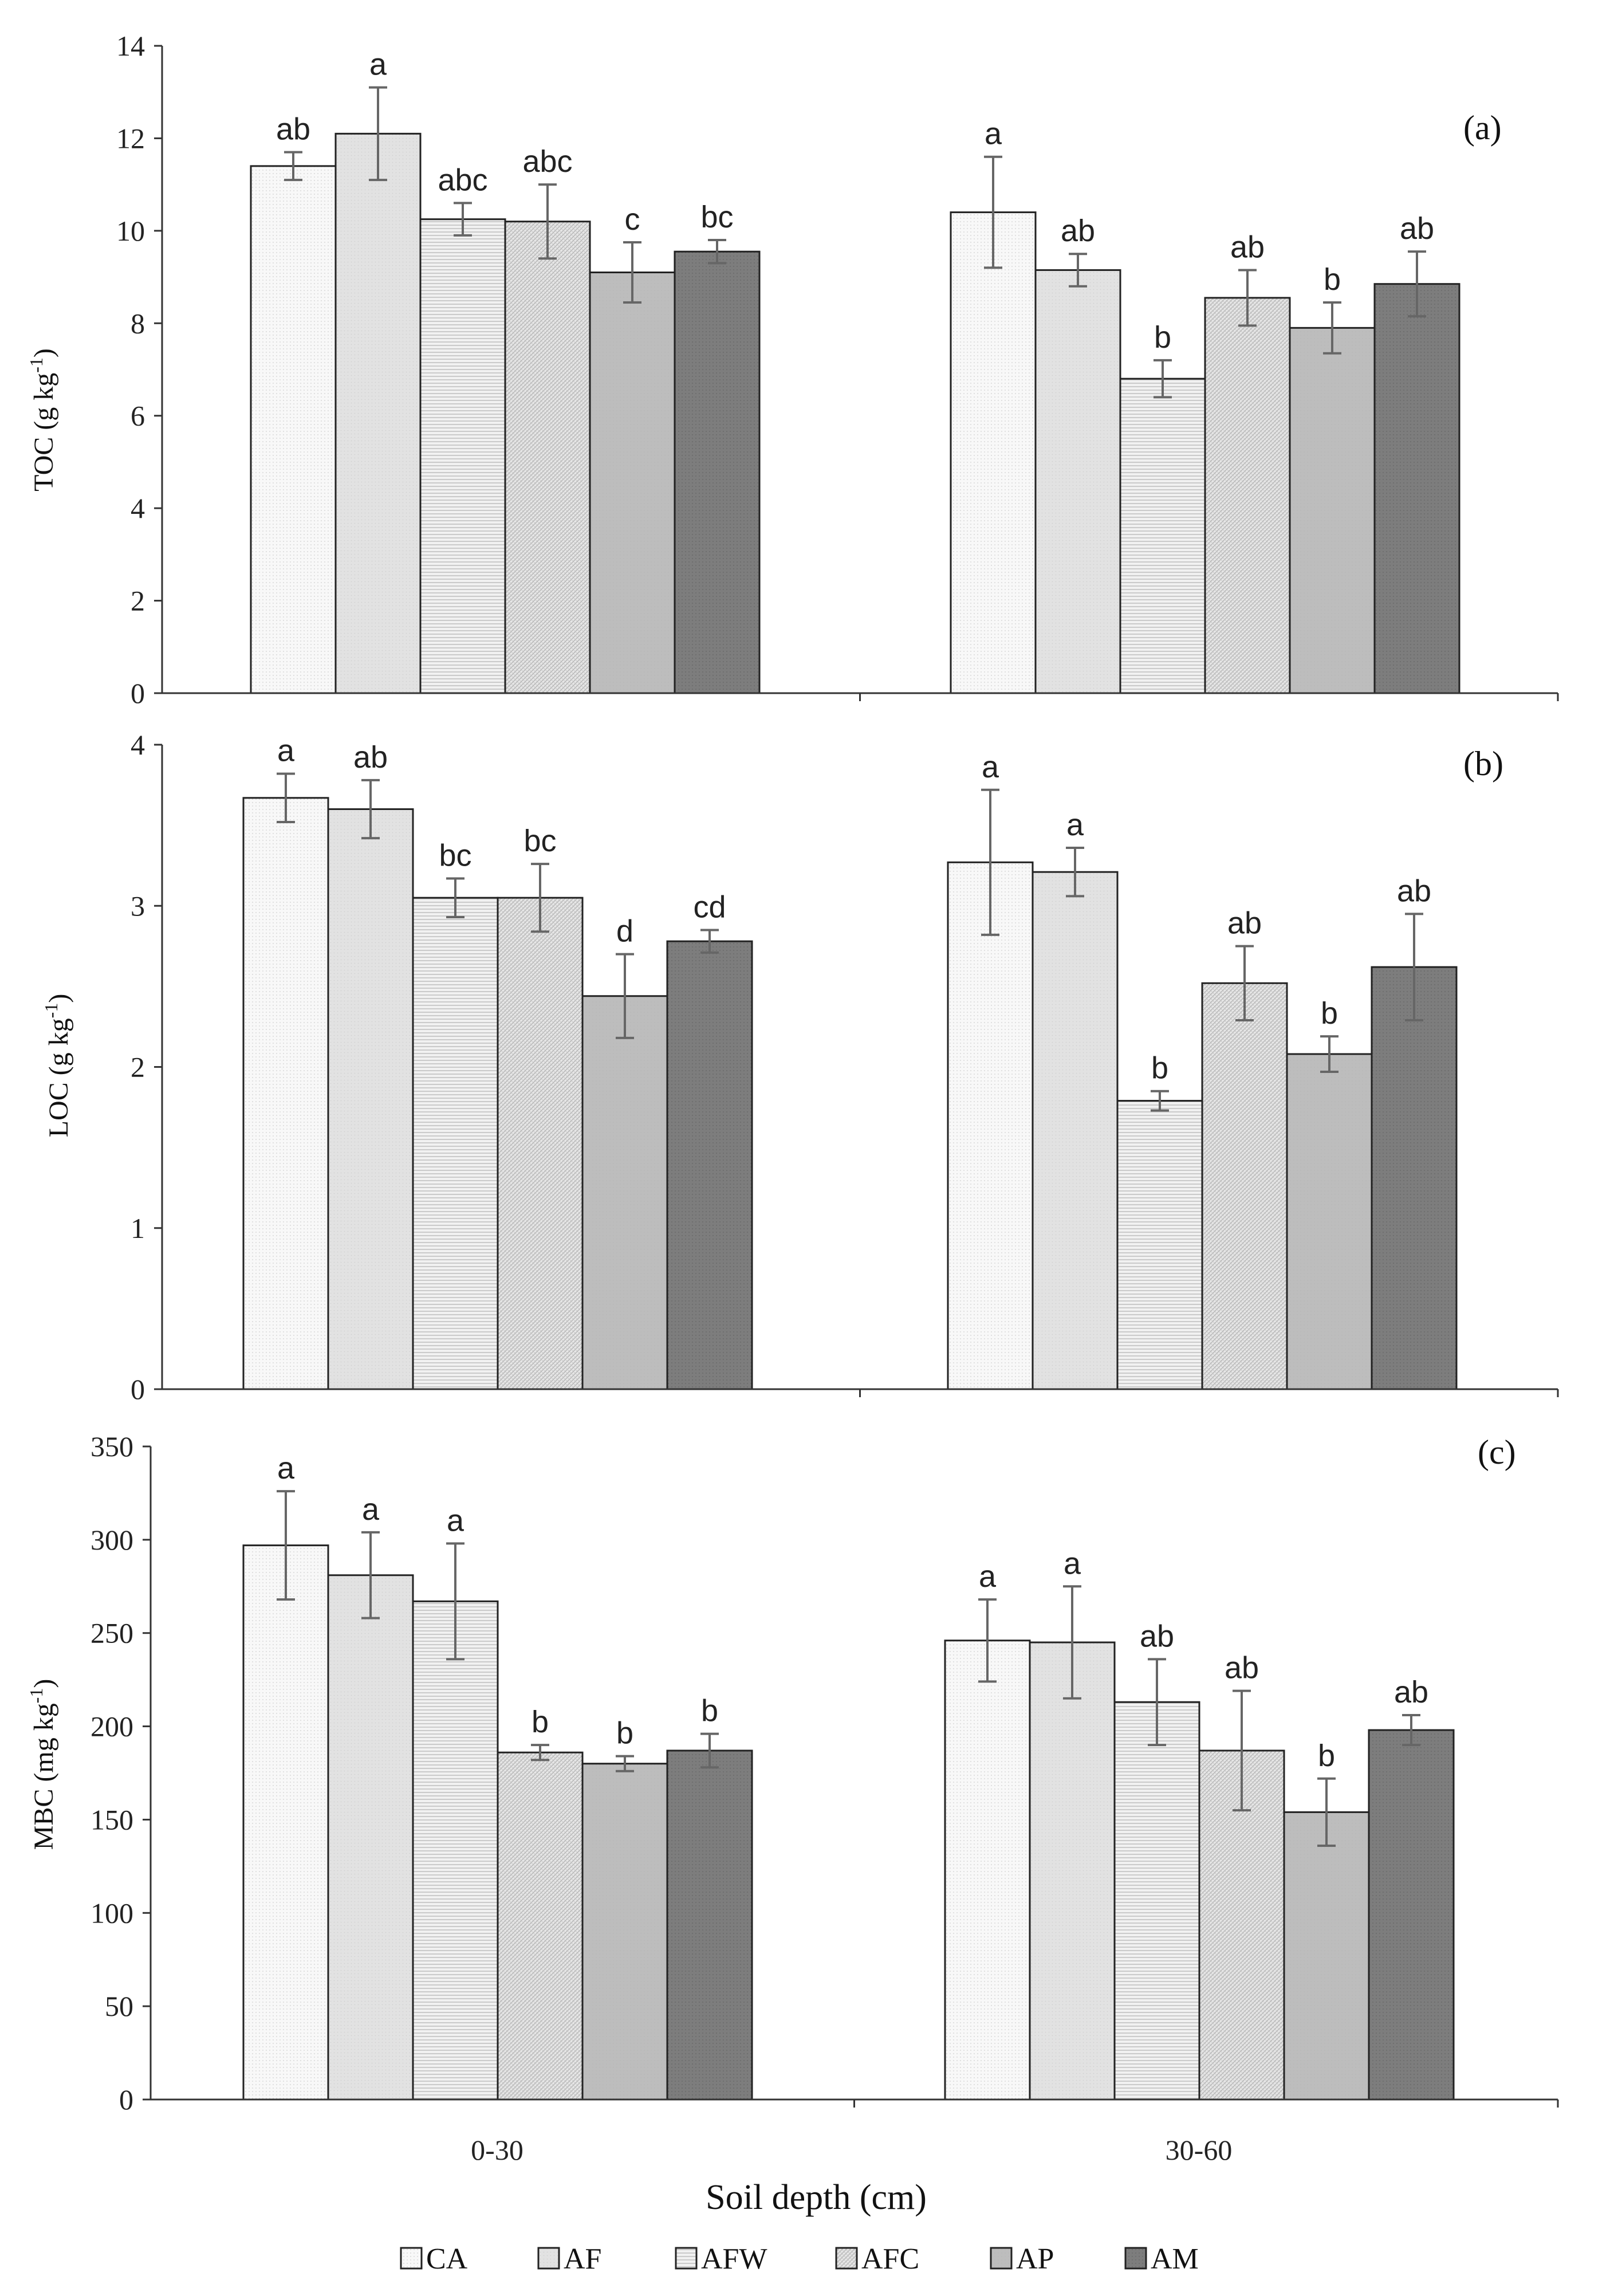 The image size is (1618, 2296). What do you see at coordinates (1483, 128) in the screenshot?
I see `panel-a-label: (a)` at bounding box center [1483, 128].